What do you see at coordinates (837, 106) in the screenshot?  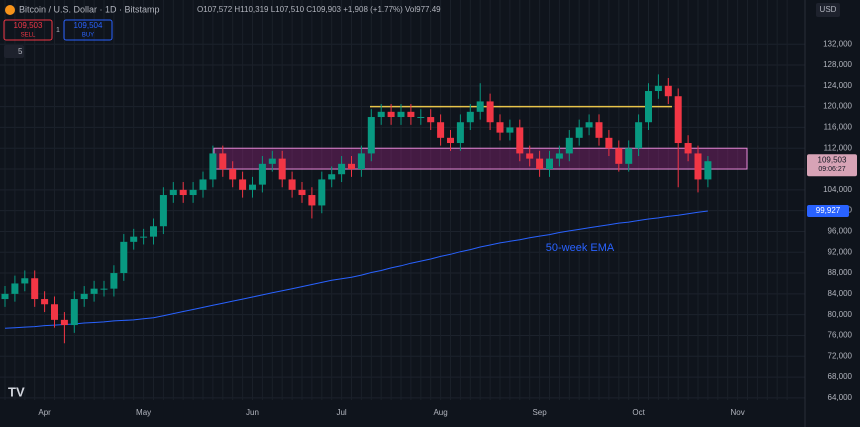 I see `y-tick-label: 120,000` at bounding box center [837, 106].